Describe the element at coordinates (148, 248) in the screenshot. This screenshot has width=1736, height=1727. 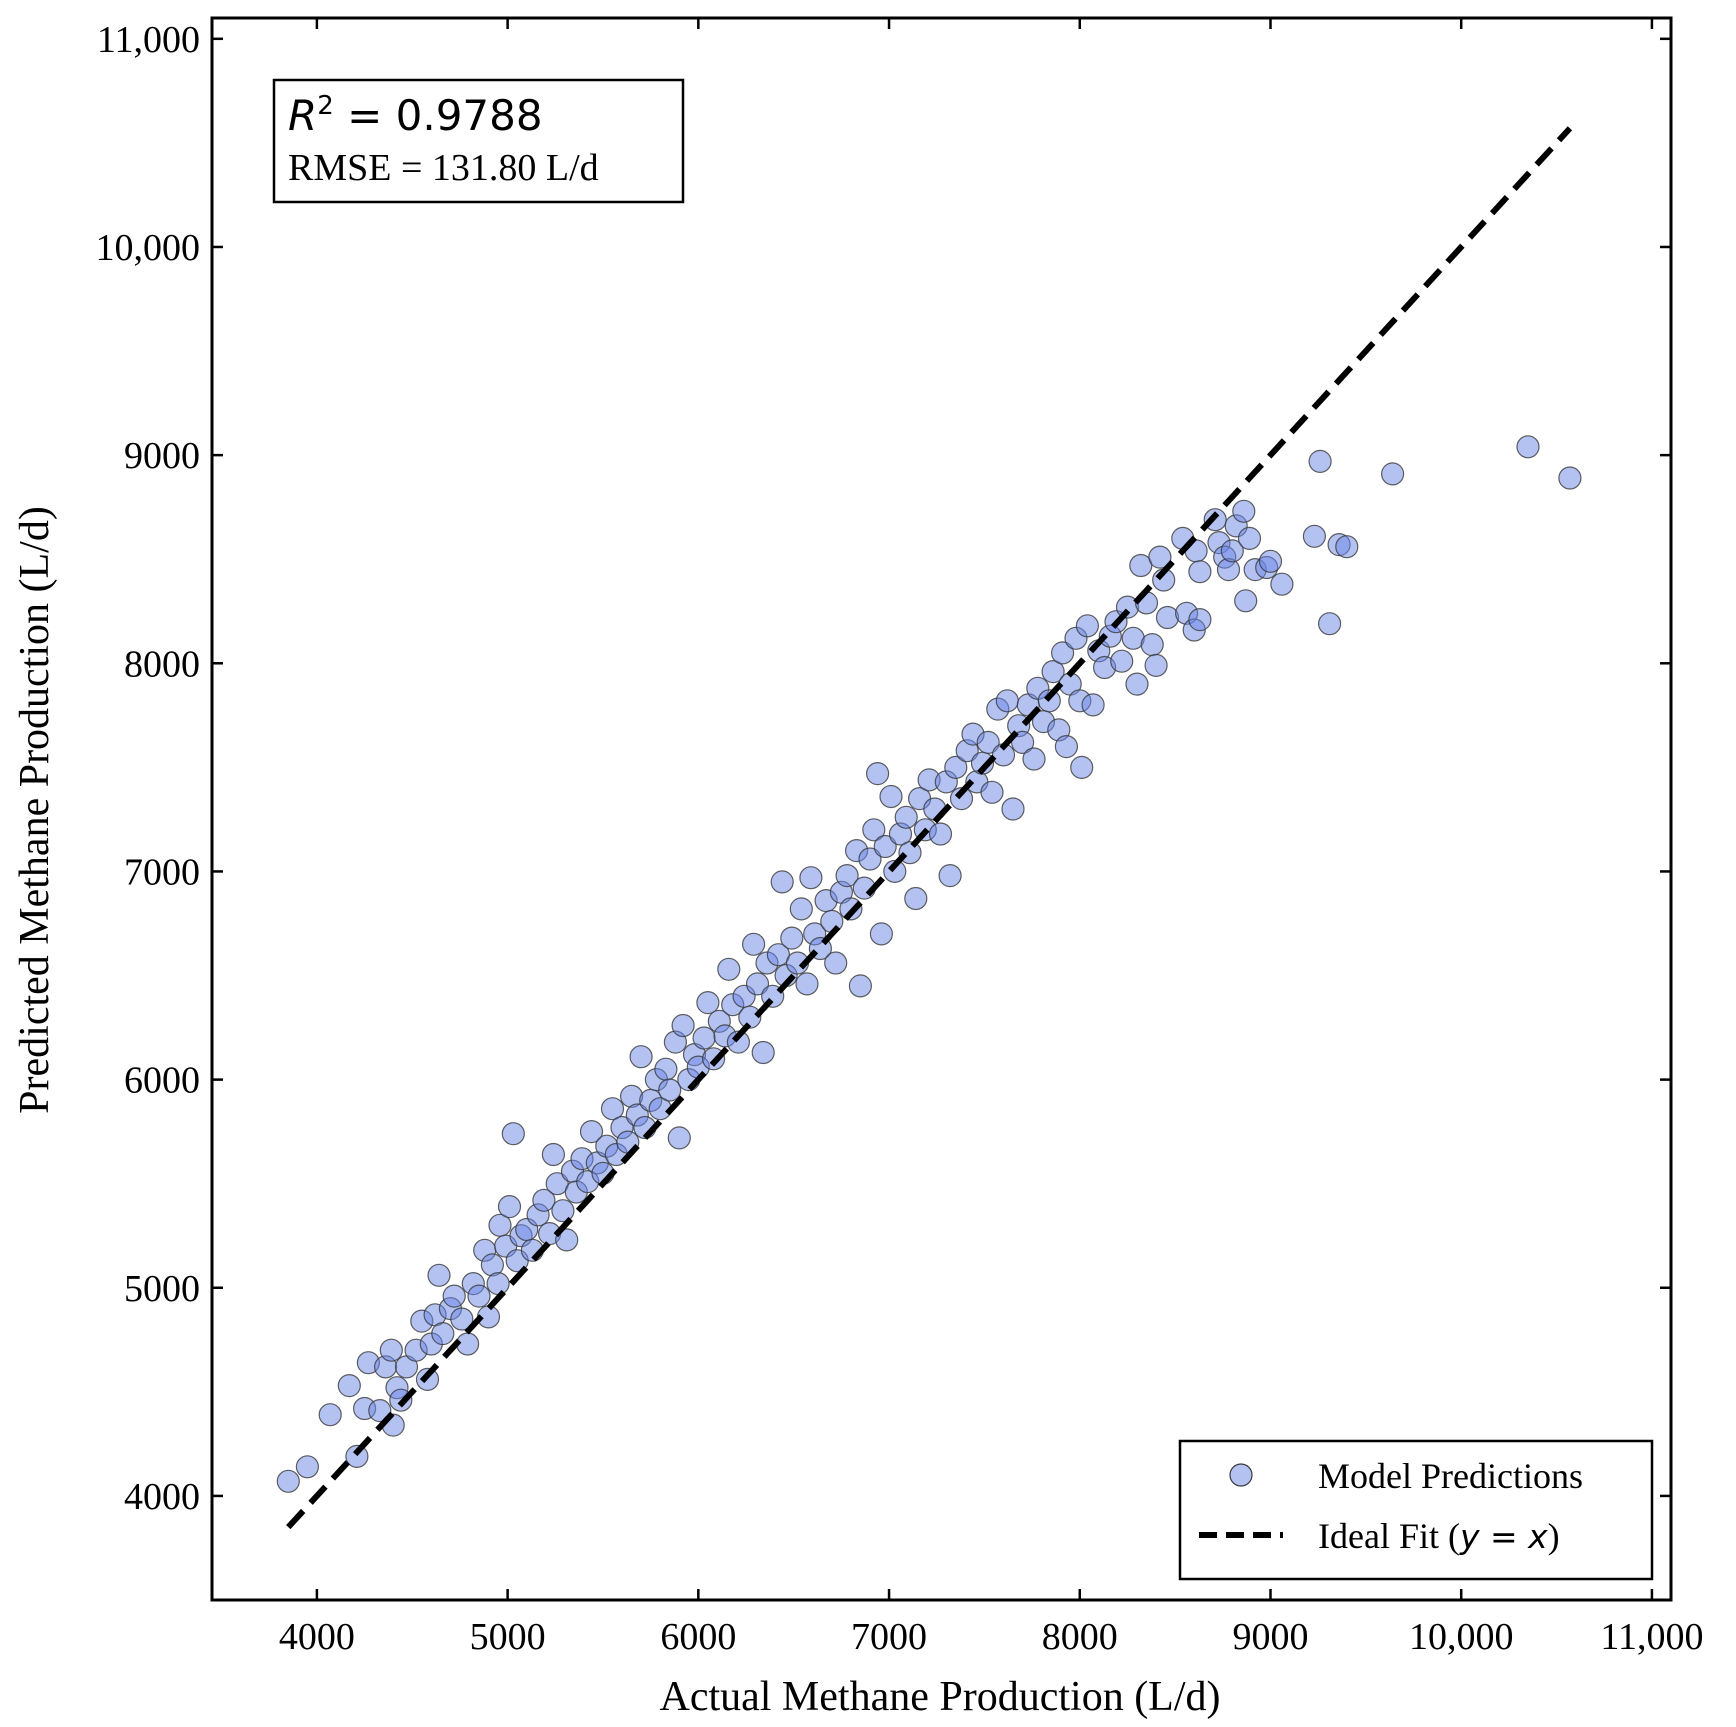
I see `y-tick-label: 10,000` at that location.